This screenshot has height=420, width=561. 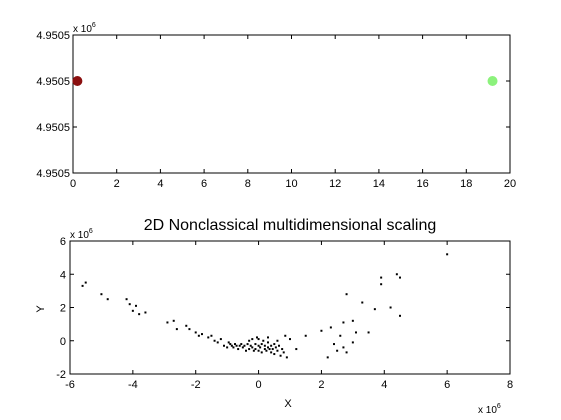 What do you see at coordinates (70, 385) in the screenshot?
I see `bottom-x-tick-label: -6` at bounding box center [70, 385].